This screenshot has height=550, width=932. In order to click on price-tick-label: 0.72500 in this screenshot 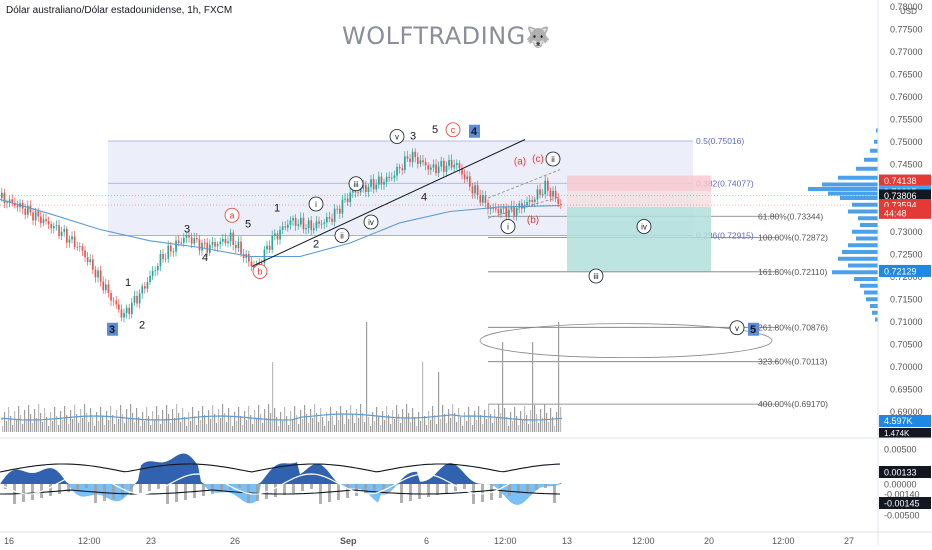, I will do `click(906, 254)`.